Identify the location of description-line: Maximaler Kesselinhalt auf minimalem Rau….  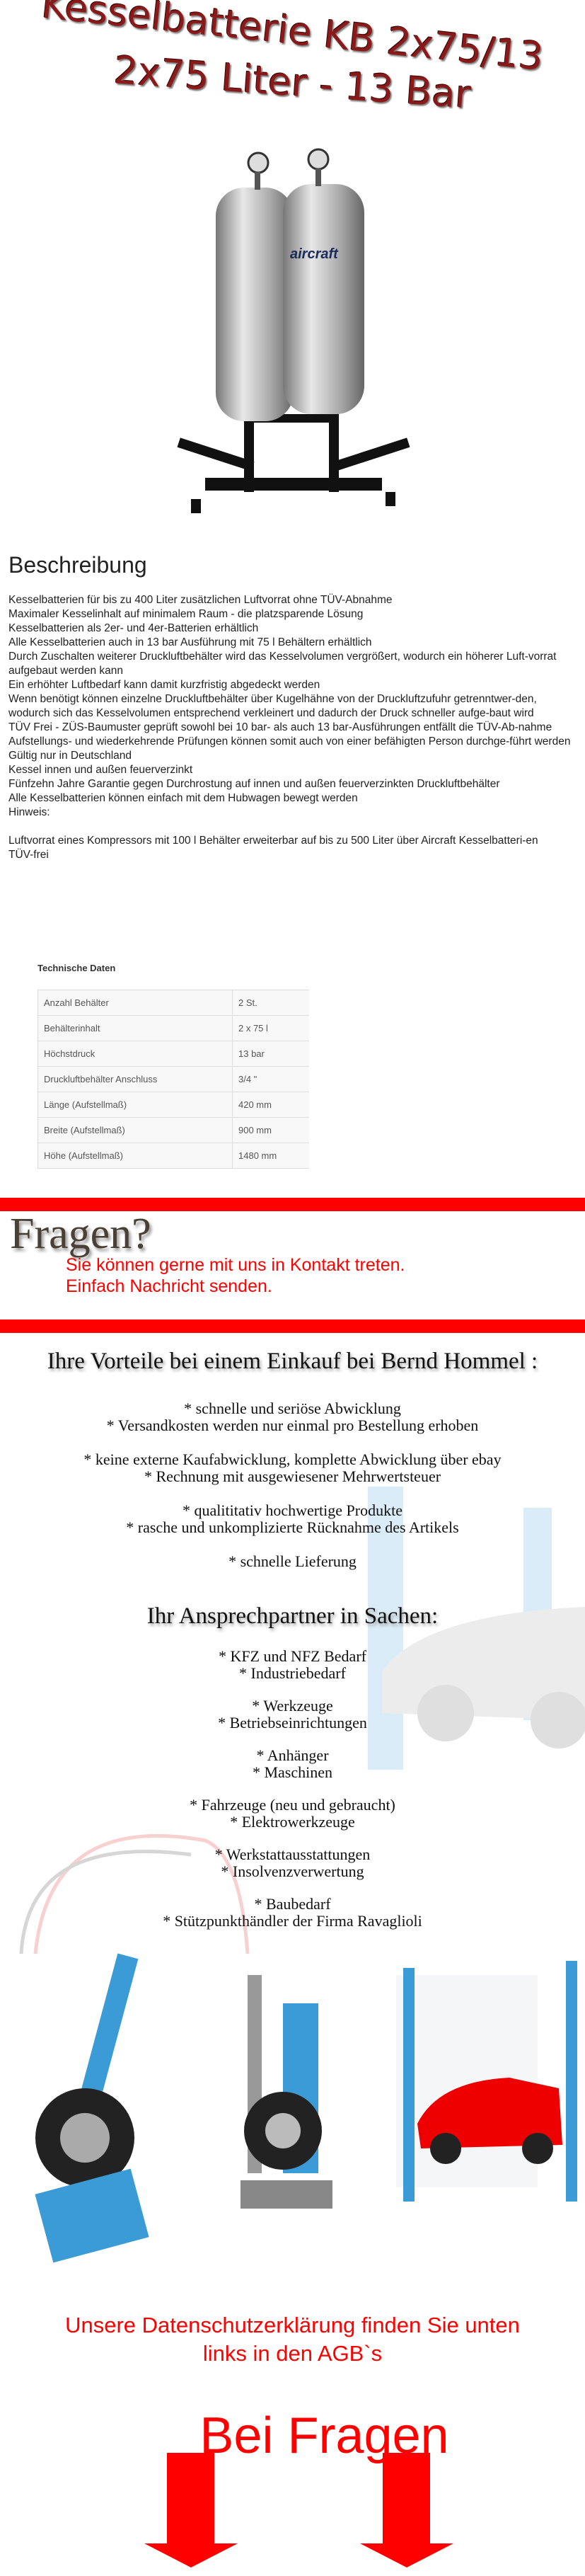
(186, 614).